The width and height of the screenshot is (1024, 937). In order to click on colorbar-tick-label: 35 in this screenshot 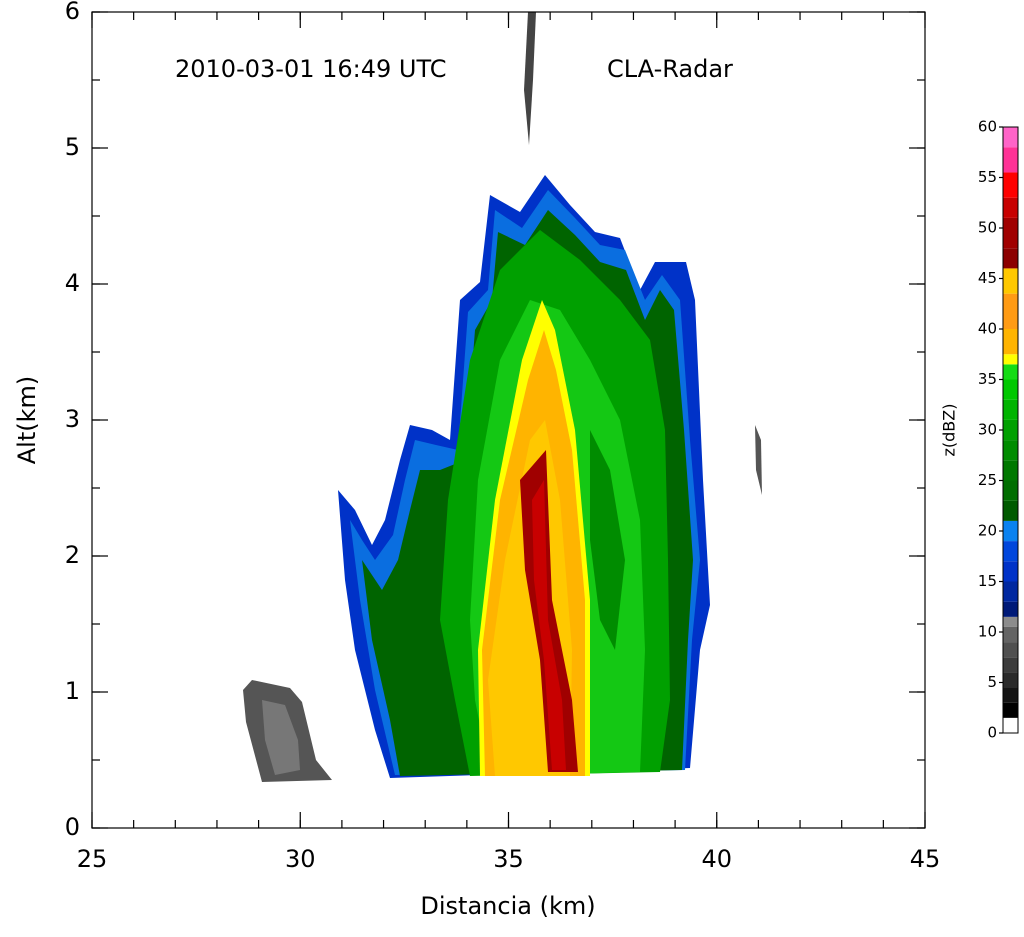, I will do `click(987, 379)`.